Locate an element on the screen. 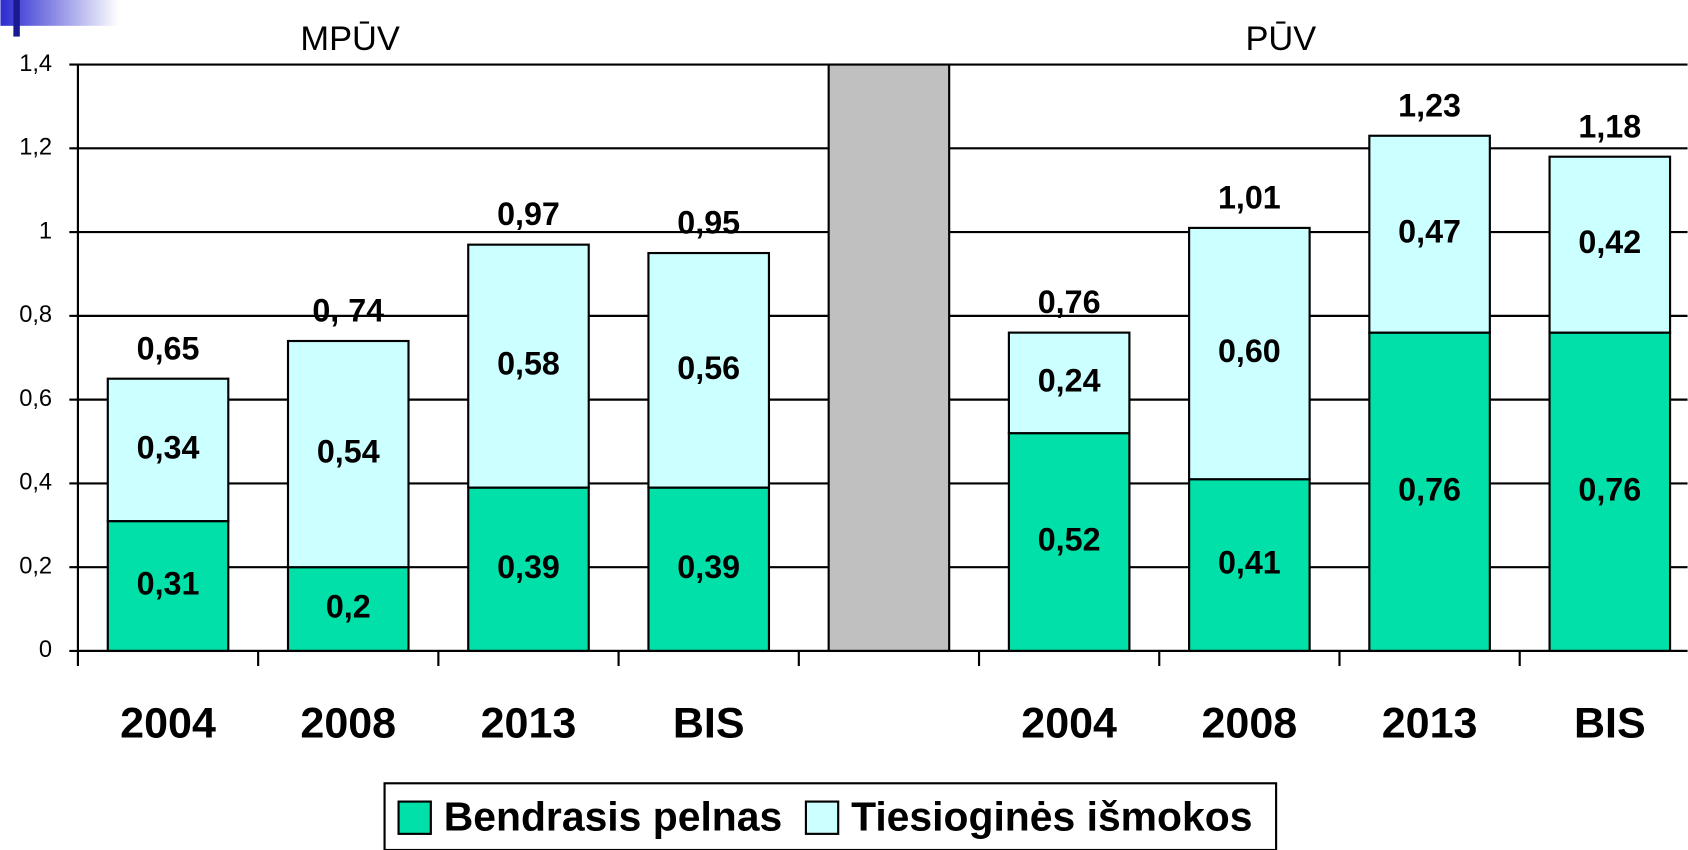 The height and width of the screenshot is (850, 1688). y-tick-label: 1,4 is located at coordinates (35, 64).